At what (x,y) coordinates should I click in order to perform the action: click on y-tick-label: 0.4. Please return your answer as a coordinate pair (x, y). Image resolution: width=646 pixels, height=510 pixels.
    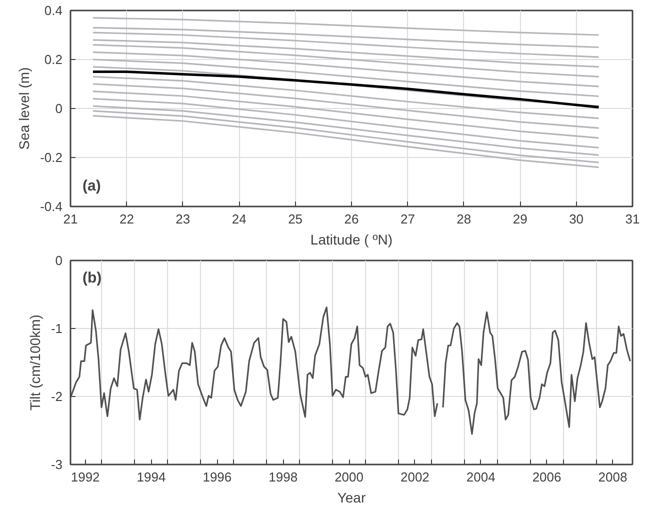
    Looking at the image, I should click on (53, 10).